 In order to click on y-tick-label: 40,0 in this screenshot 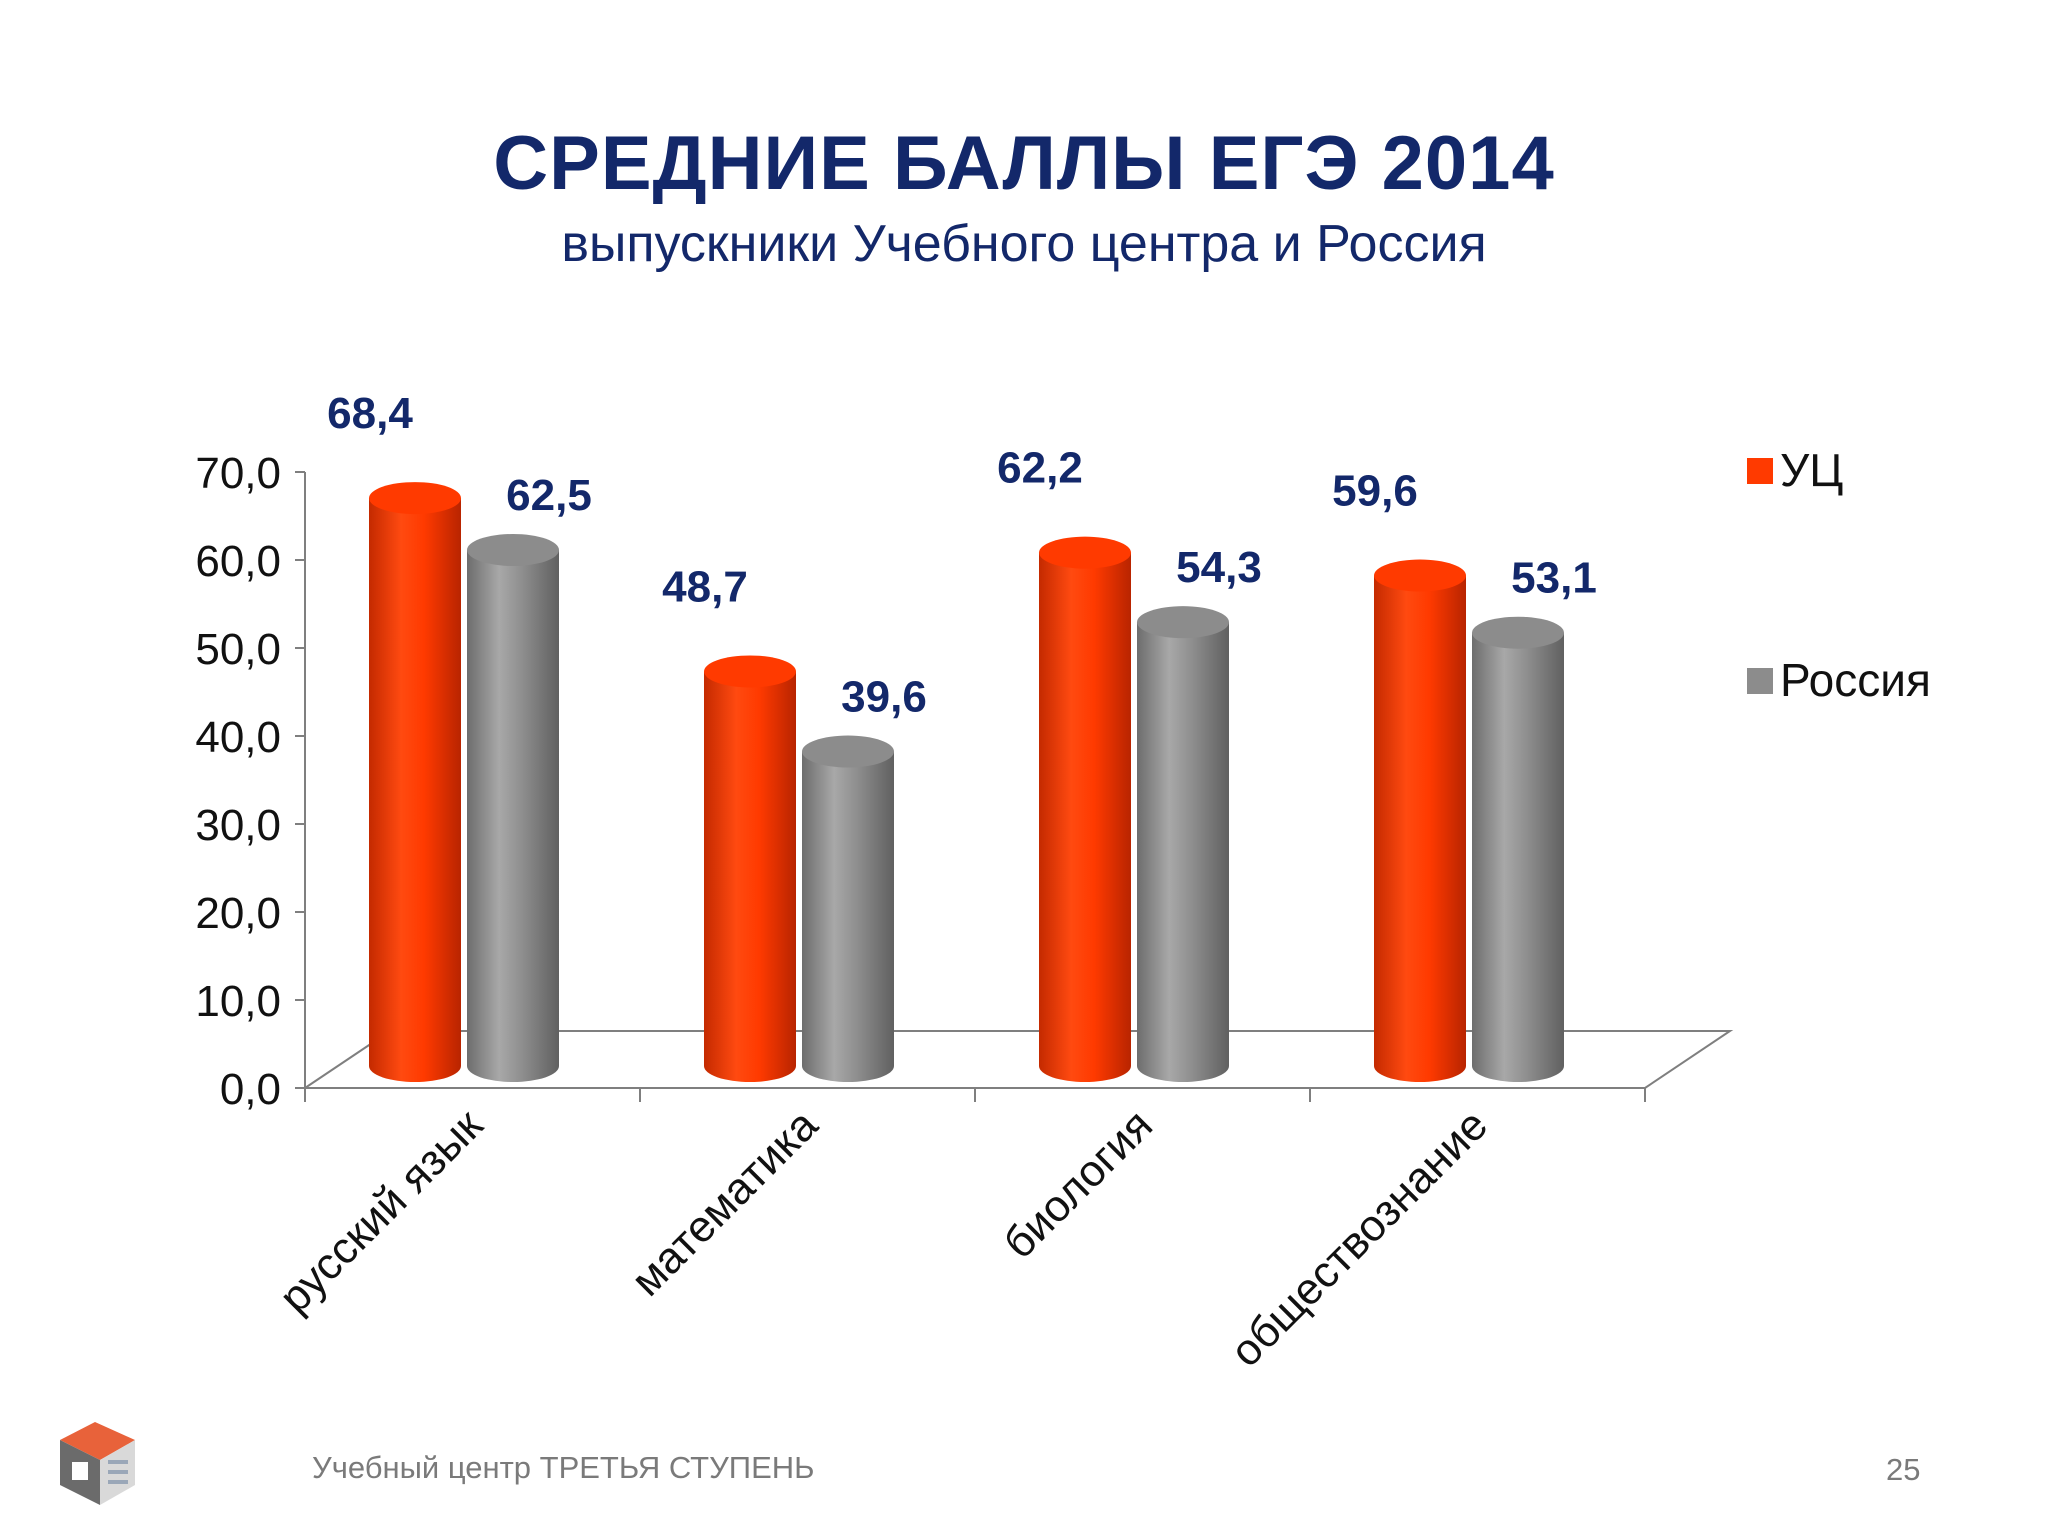, I will do `click(238, 737)`.